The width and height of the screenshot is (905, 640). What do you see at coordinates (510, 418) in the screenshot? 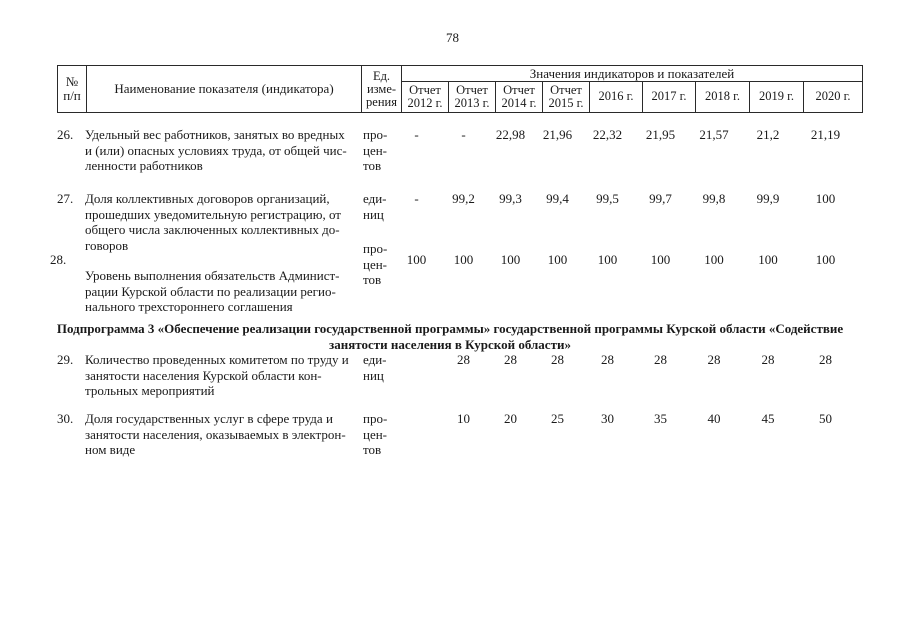
I see `cell-value: 20` at bounding box center [510, 418].